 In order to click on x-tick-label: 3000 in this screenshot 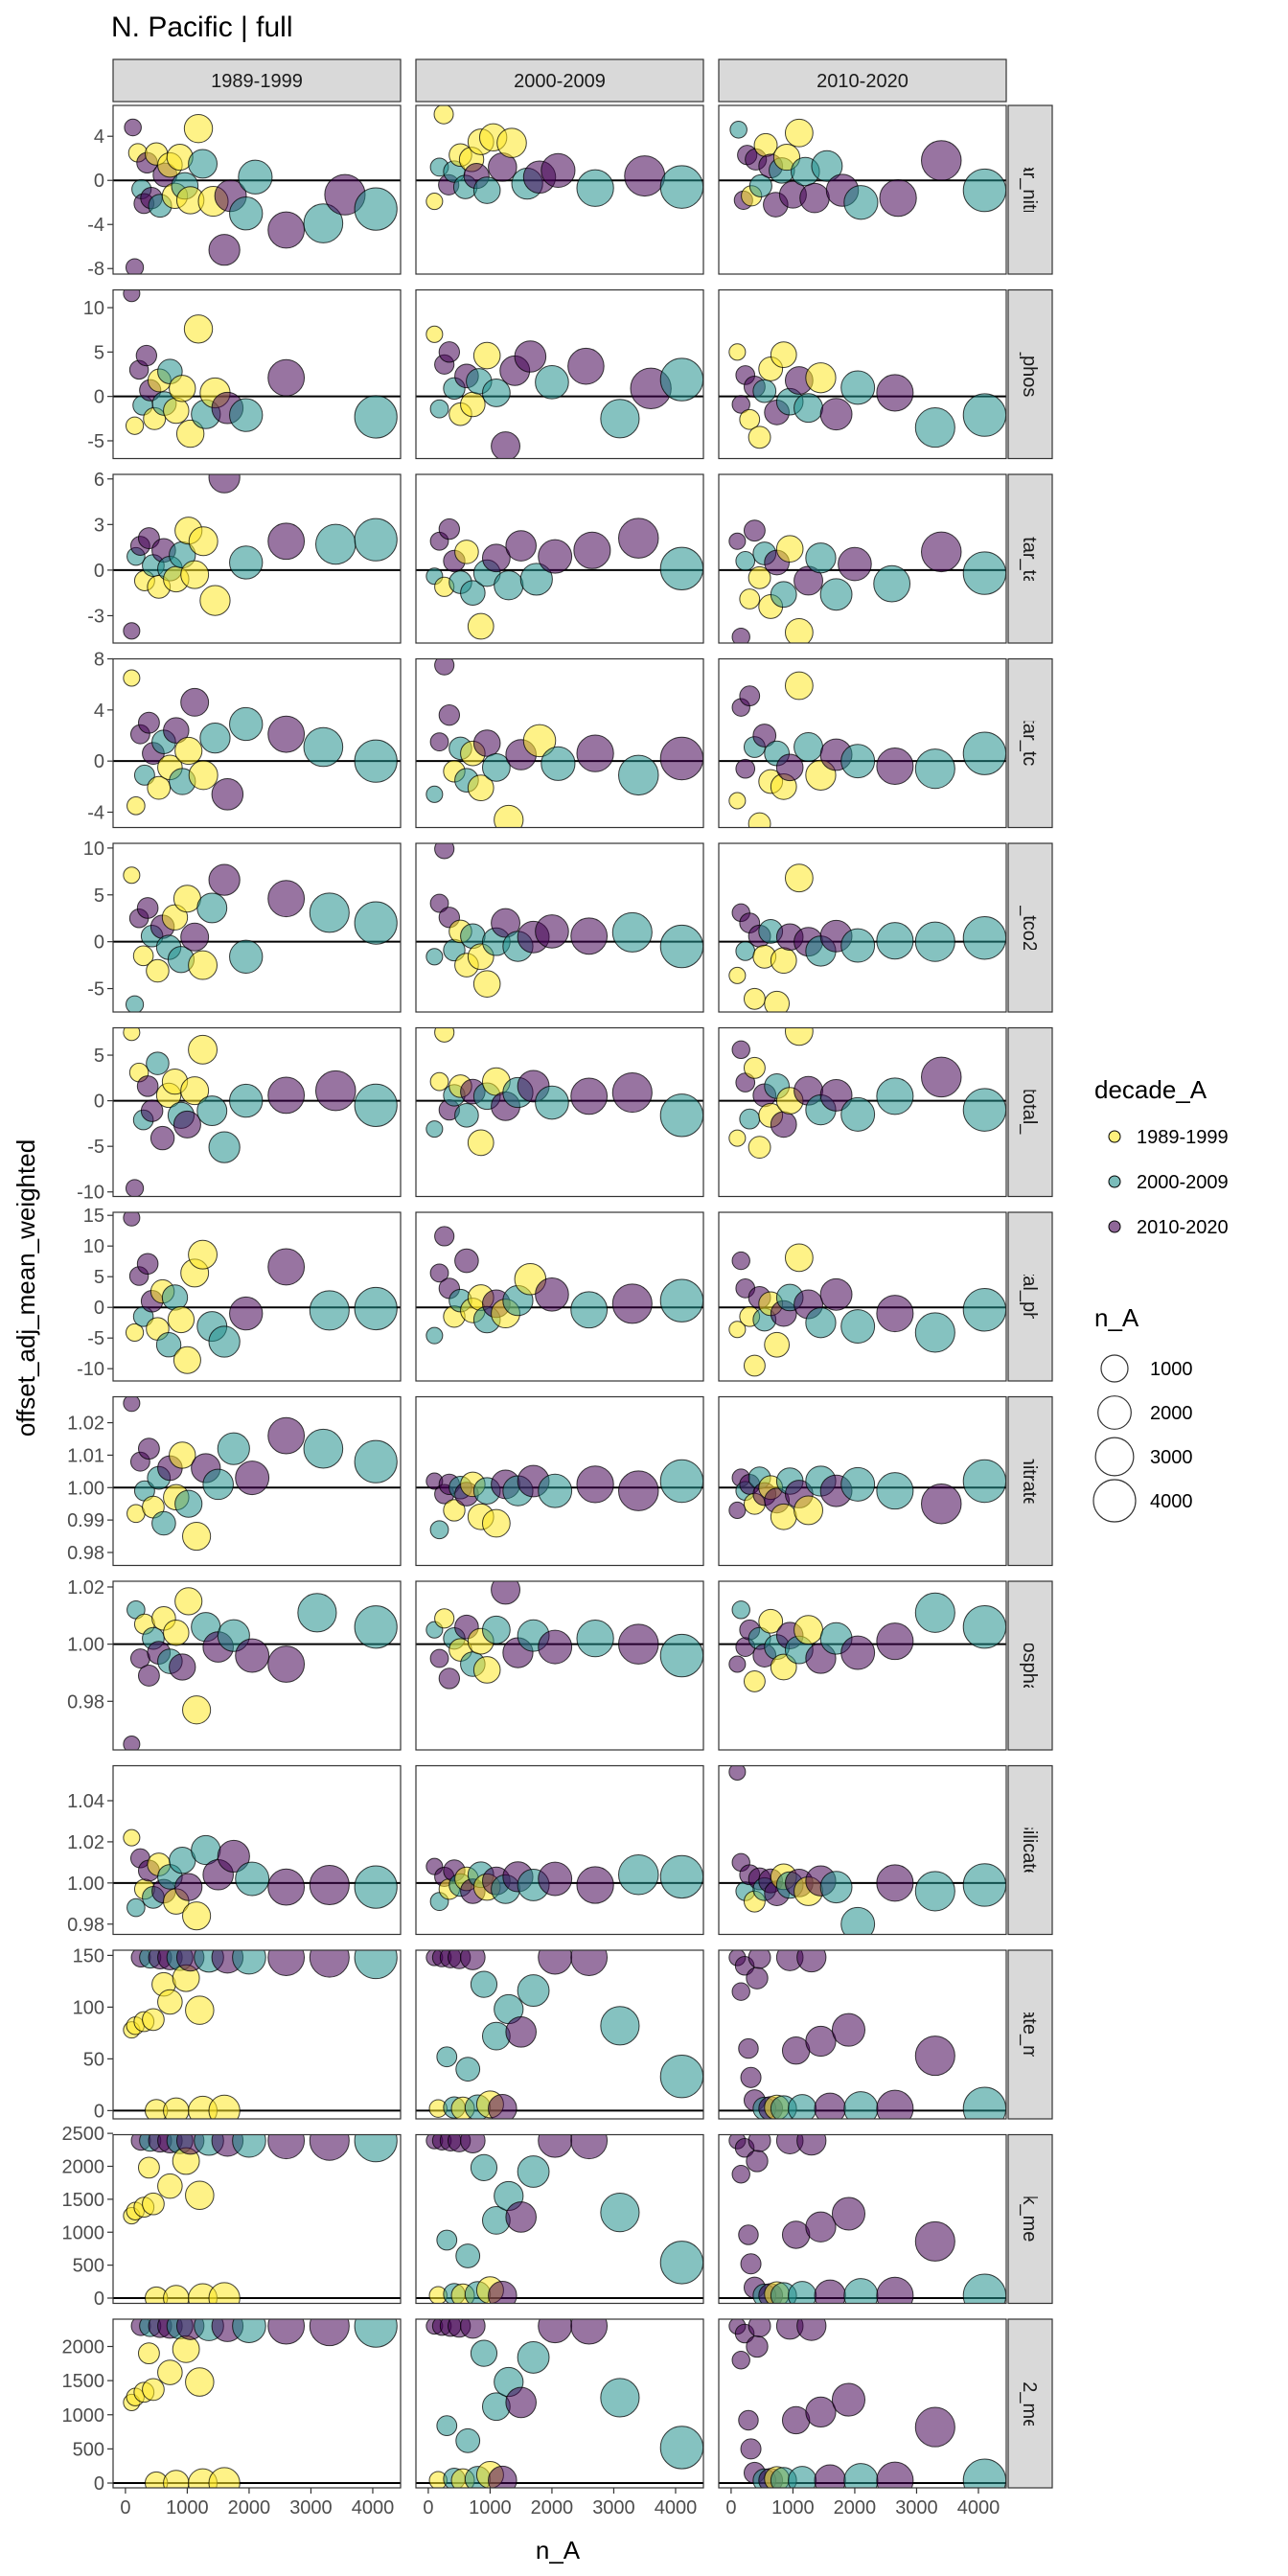, I will do `click(916, 2507)`.